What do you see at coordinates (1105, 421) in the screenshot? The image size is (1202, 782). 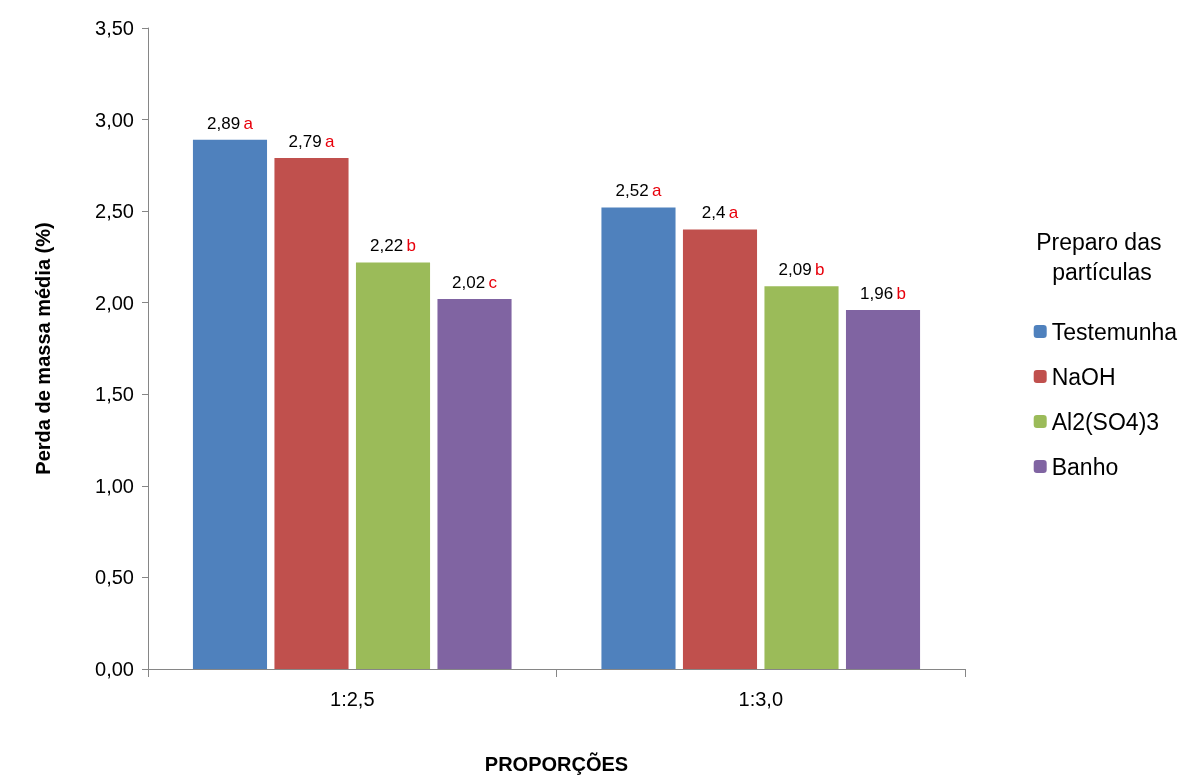 I see `legend-label: Al2(SO4)3` at bounding box center [1105, 421].